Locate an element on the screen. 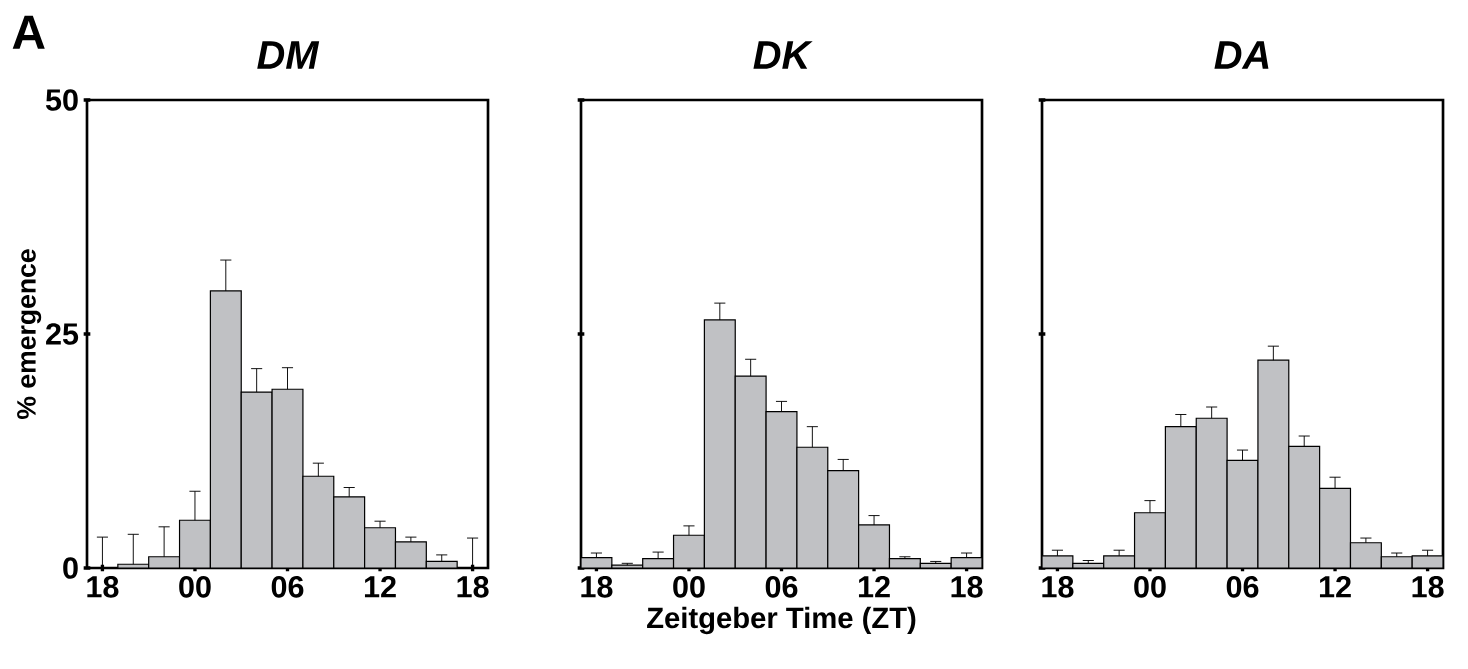 The width and height of the screenshot is (1468, 669). chart-title: DK is located at coordinates (783, 55).